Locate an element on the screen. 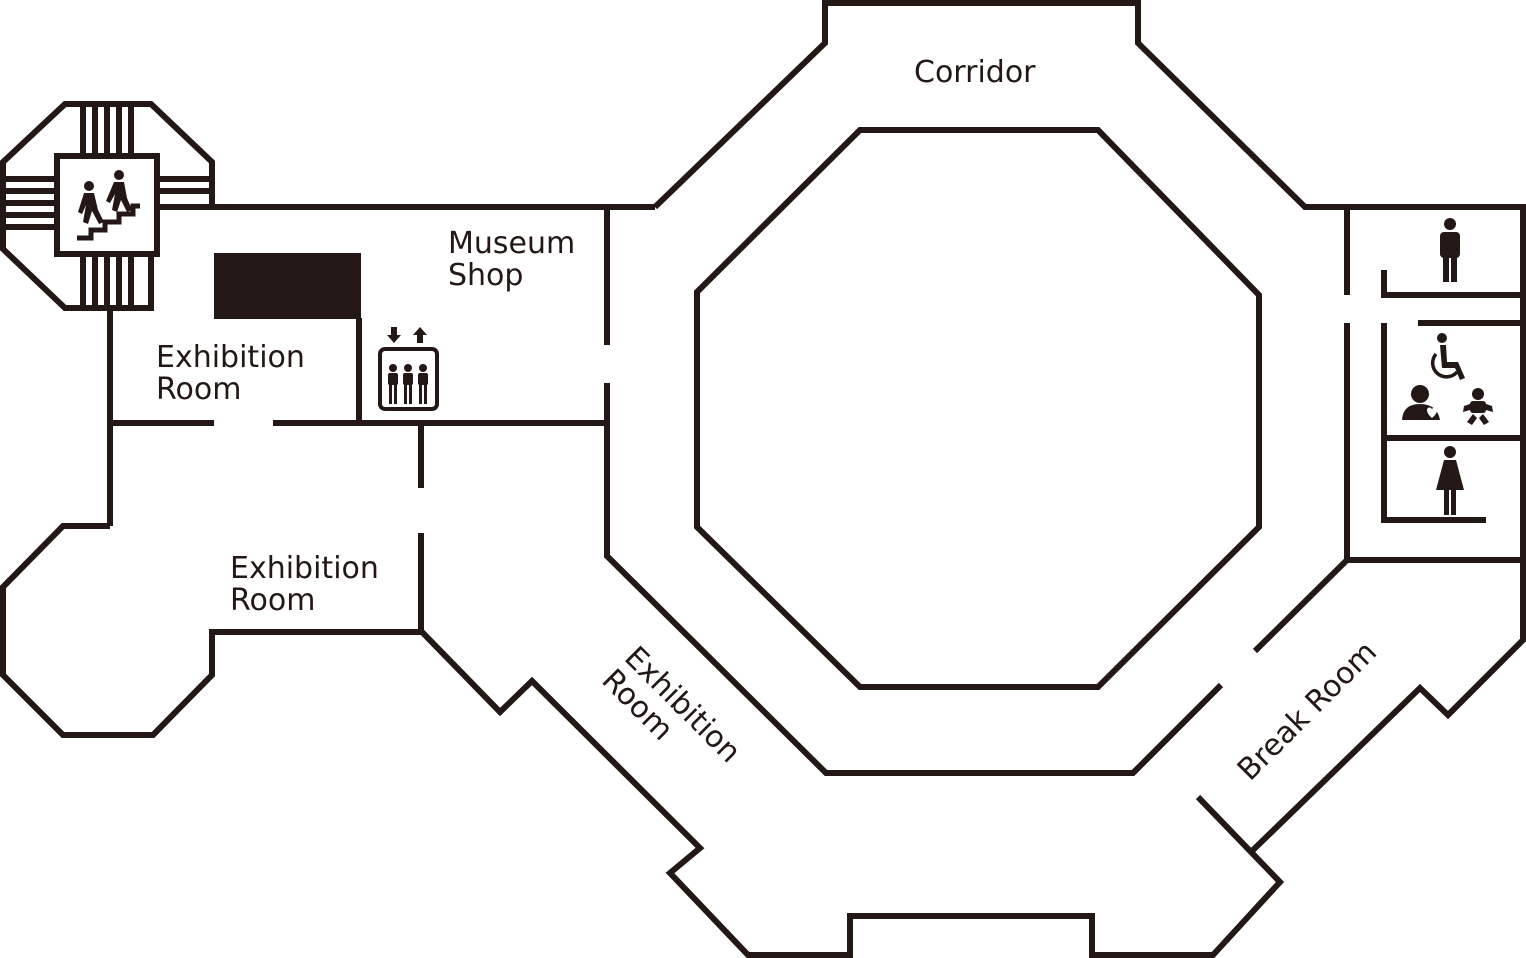 This screenshot has width=1526, height=958. label-exhibition-upper-line1: Exhibition is located at coordinates (230, 357).